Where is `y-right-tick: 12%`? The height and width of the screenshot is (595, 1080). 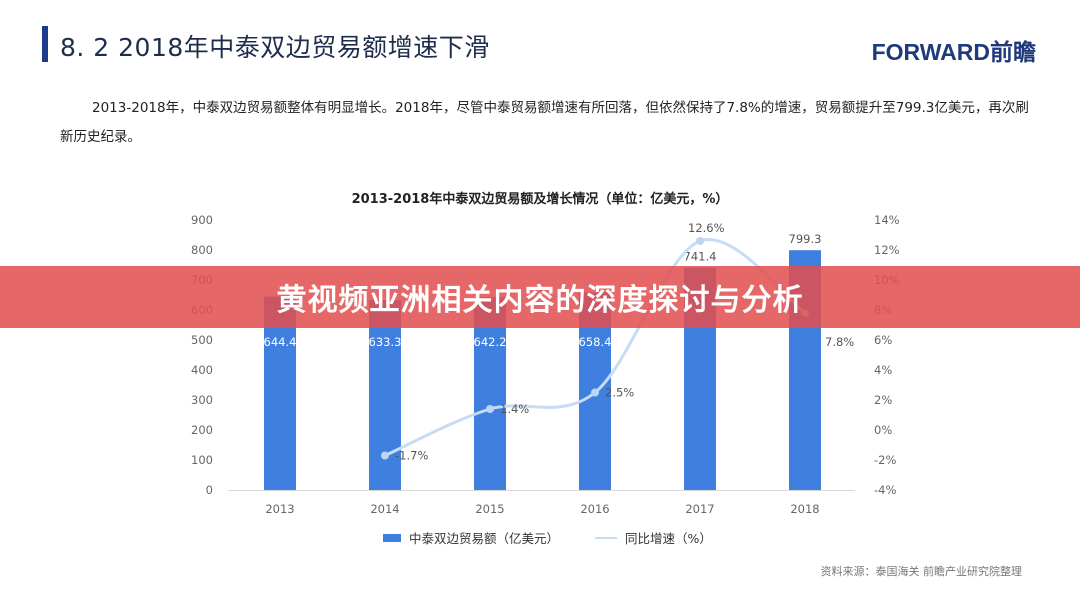 y-right-tick: 12% is located at coordinates (887, 250).